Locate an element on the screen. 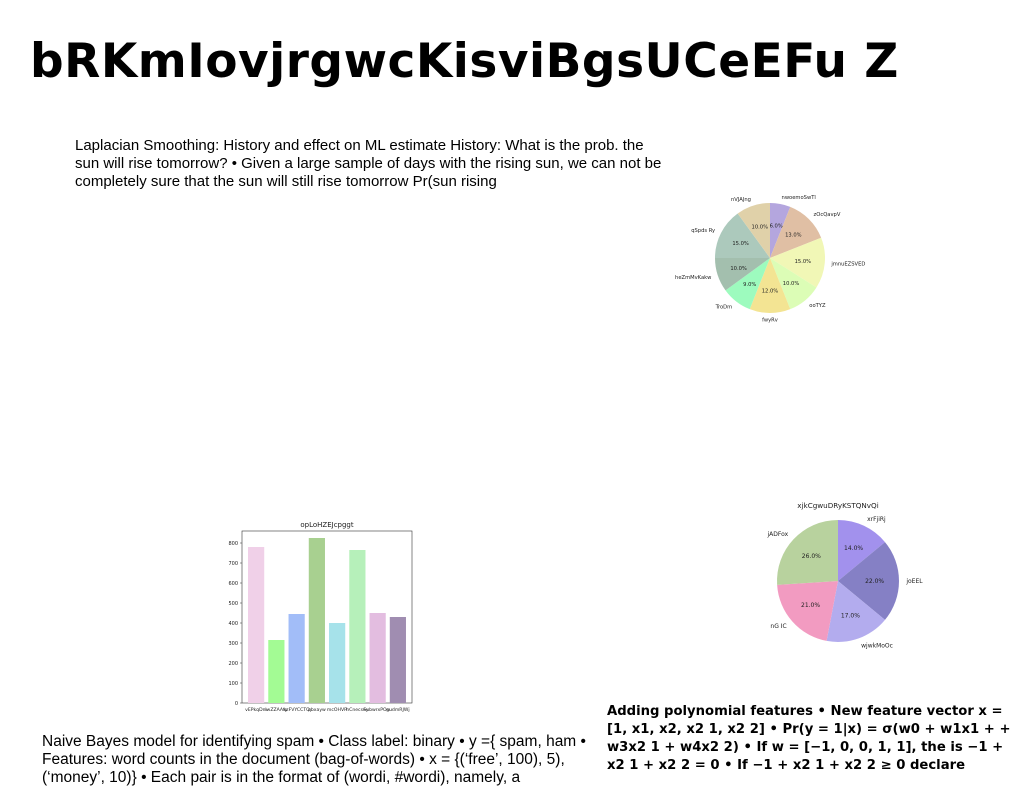 This screenshot has height=788, width=1024. pie2-value-label: 14.0% is located at coordinates (853, 548).